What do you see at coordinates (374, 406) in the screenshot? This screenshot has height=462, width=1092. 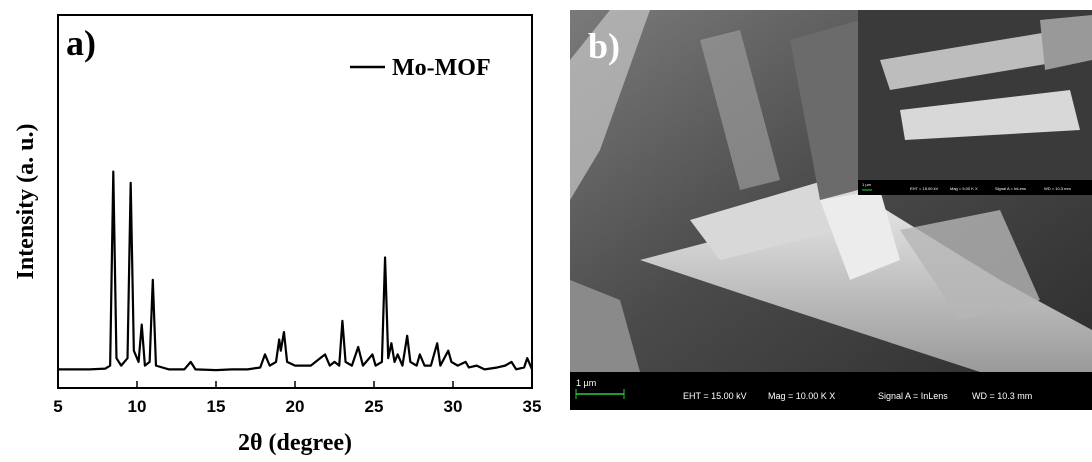 I see `x-tick-label: 25` at bounding box center [374, 406].